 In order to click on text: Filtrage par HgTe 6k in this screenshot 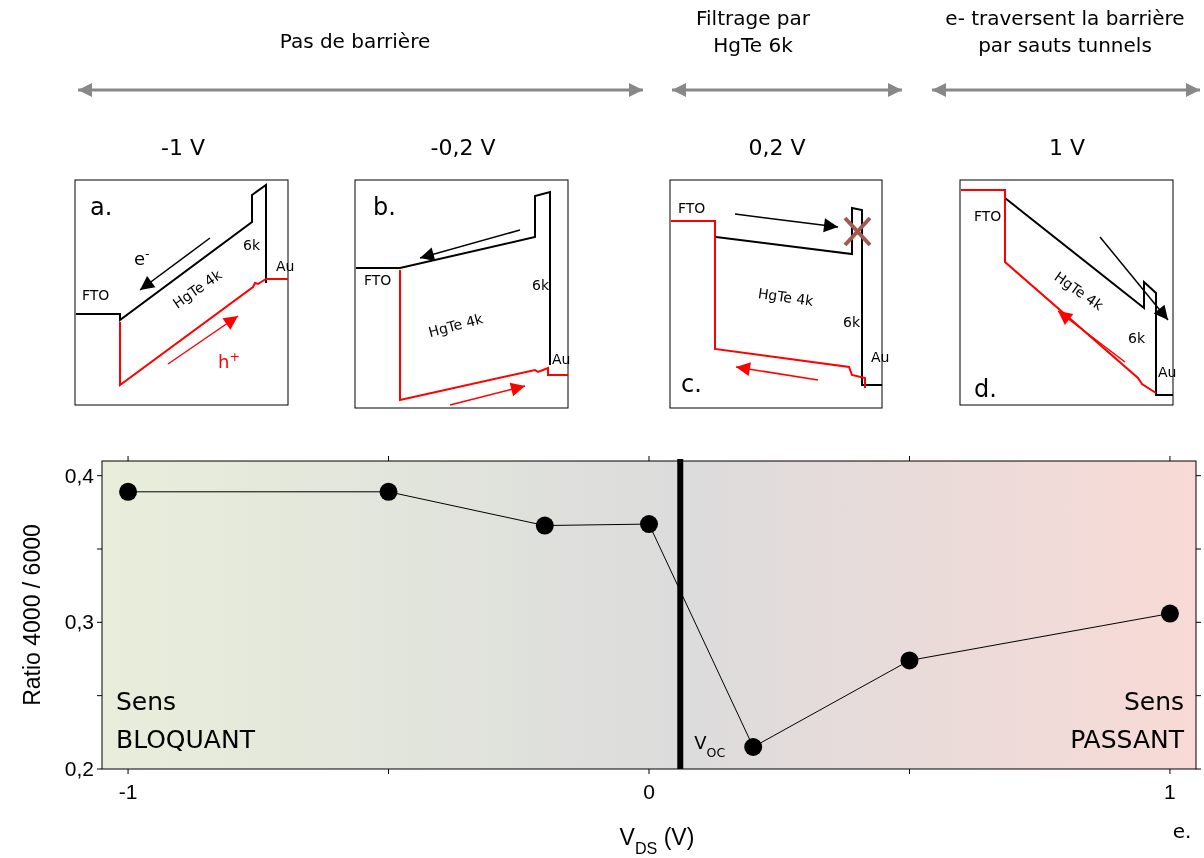, I will do `click(753, 31)`.